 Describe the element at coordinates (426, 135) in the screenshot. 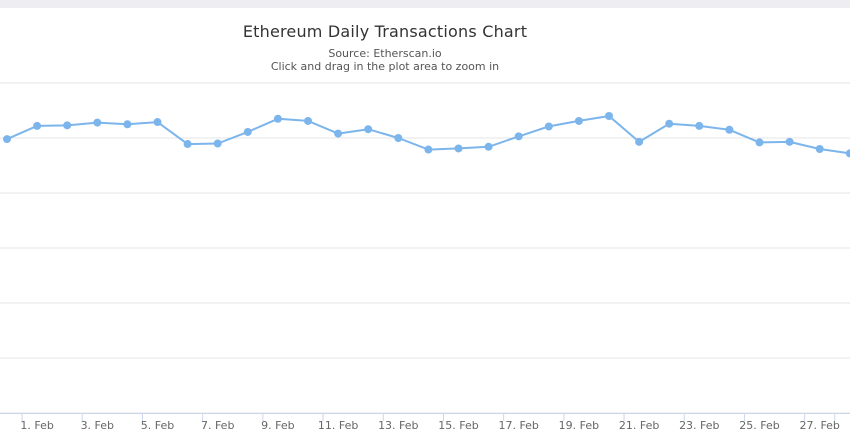

I see `series-line-group` at that location.